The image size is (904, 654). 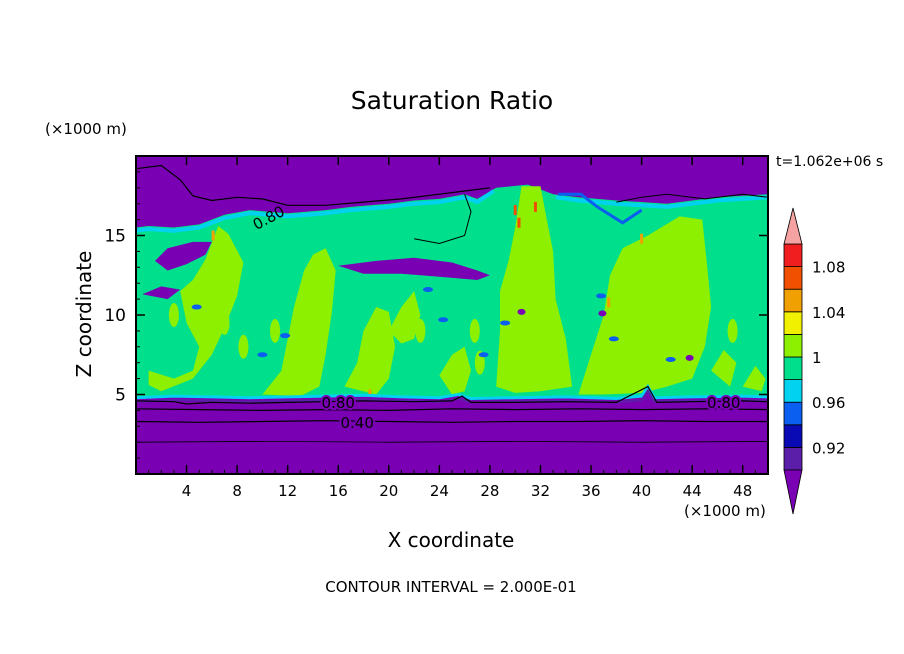 What do you see at coordinates (183, 256) in the screenshot?
I see `dry-lens-left` at bounding box center [183, 256].